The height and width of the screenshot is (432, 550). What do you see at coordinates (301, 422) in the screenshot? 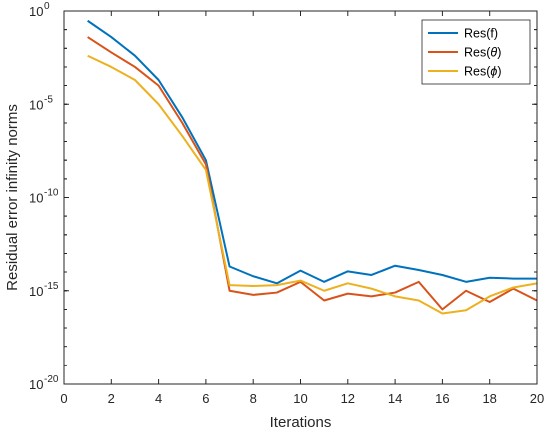
I see `x-axis-label: Iterations` at bounding box center [301, 422].